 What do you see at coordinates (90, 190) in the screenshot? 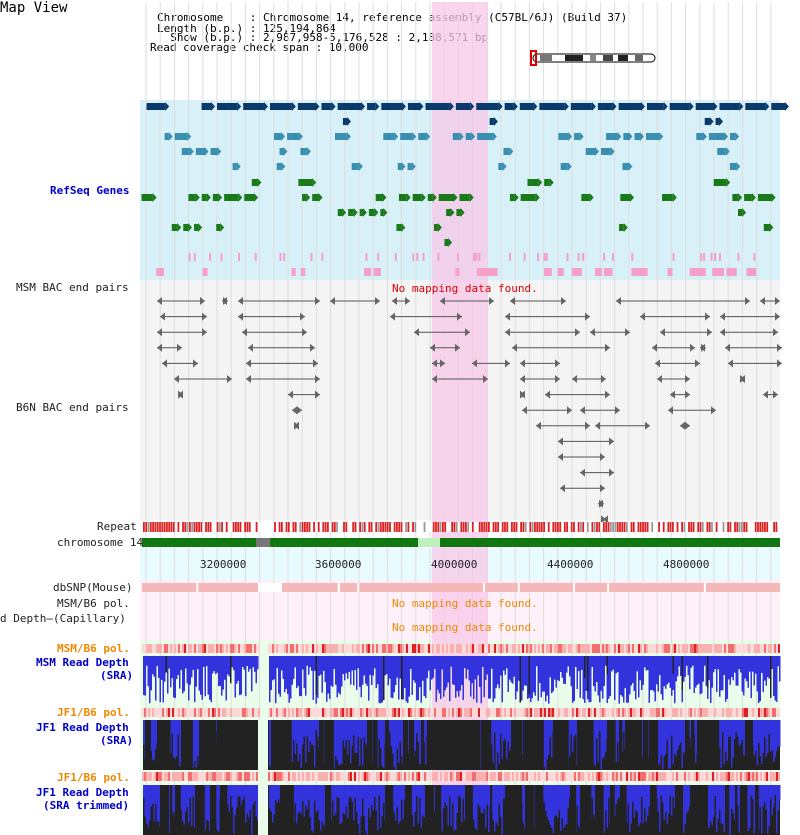
I see `refseq-track-label: RefSeq Genes` at bounding box center [90, 190].